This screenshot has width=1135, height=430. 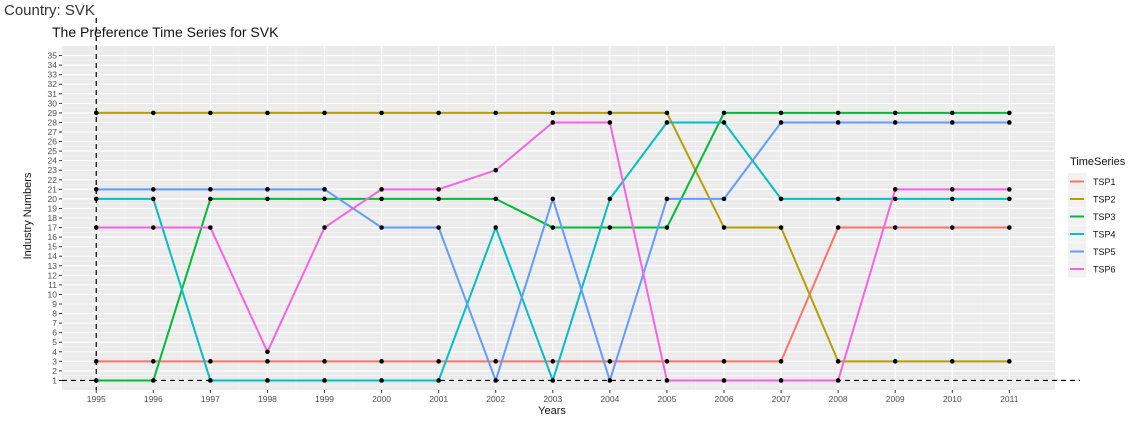 What do you see at coordinates (1104, 252) in the screenshot?
I see `legend-label-tsp5: TSP5` at bounding box center [1104, 252].